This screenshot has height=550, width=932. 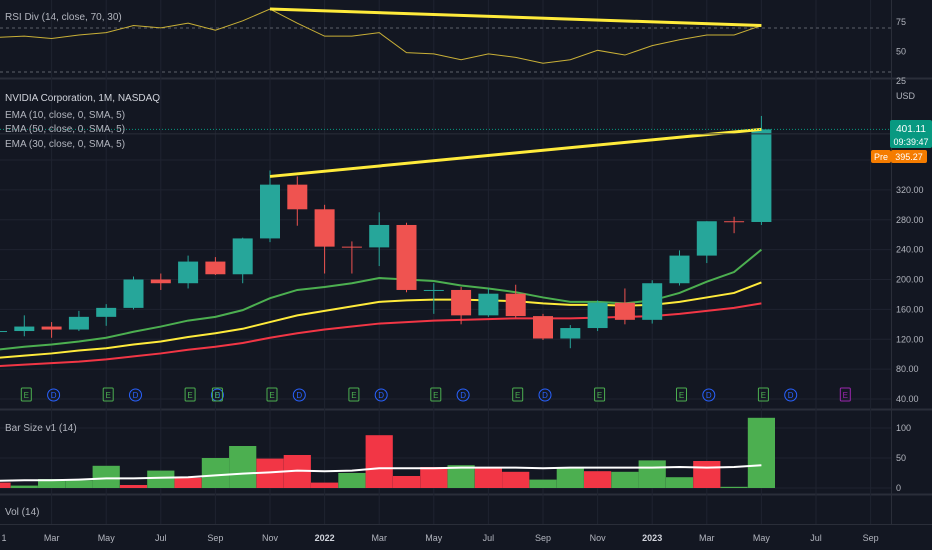 What do you see at coordinates (901, 458) in the screenshot?
I see `bar-axis-label: 50` at bounding box center [901, 458].